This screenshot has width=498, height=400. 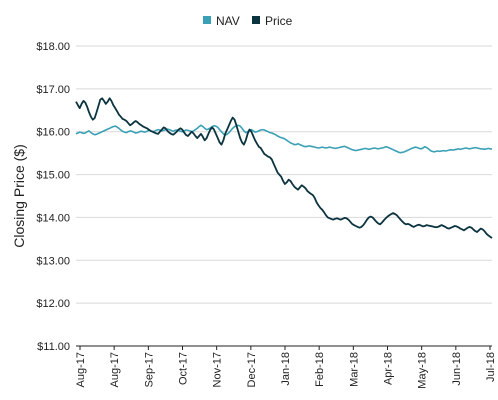 What do you see at coordinates (218, 369) in the screenshot?
I see `x-tick-label: Nov-17` at bounding box center [218, 369].